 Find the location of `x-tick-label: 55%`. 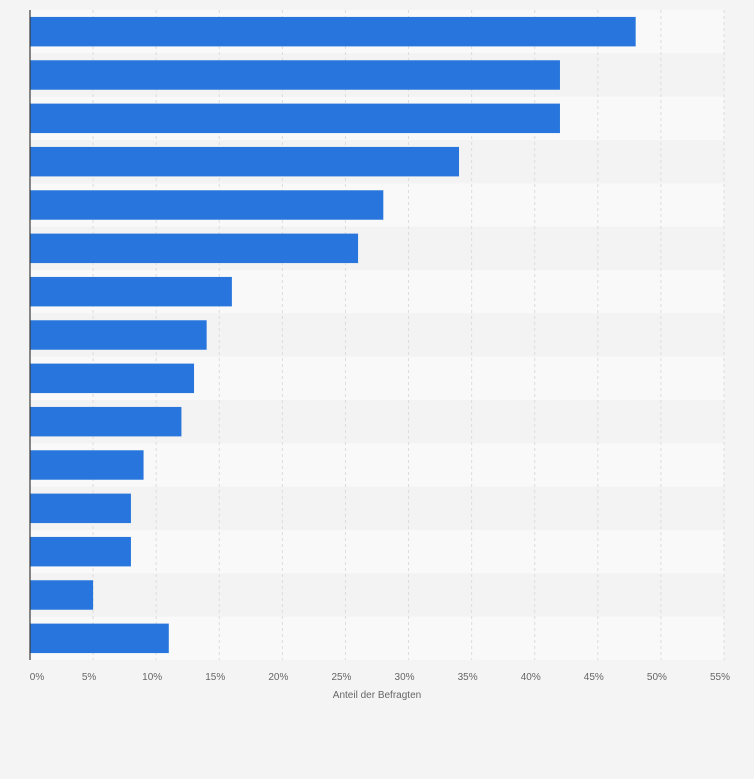

x-tick-label: 55% is located at coordinates (720, 677).